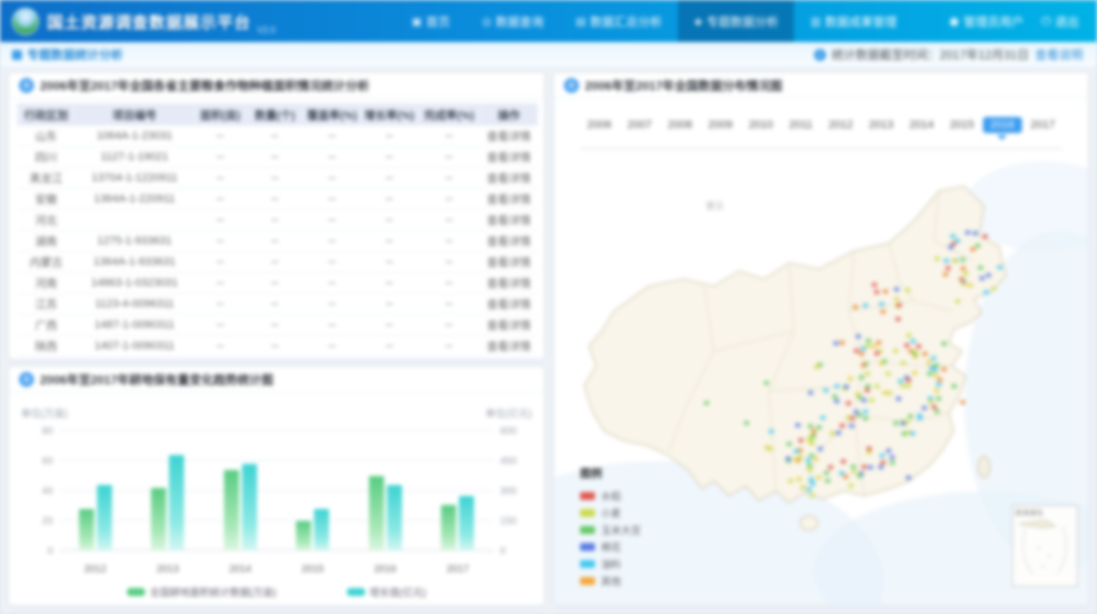  What do you see at coordinates (134, 325) in the screenshot?
I see `project-code: 1487-1-0090311` at bounding box center [134, 325].